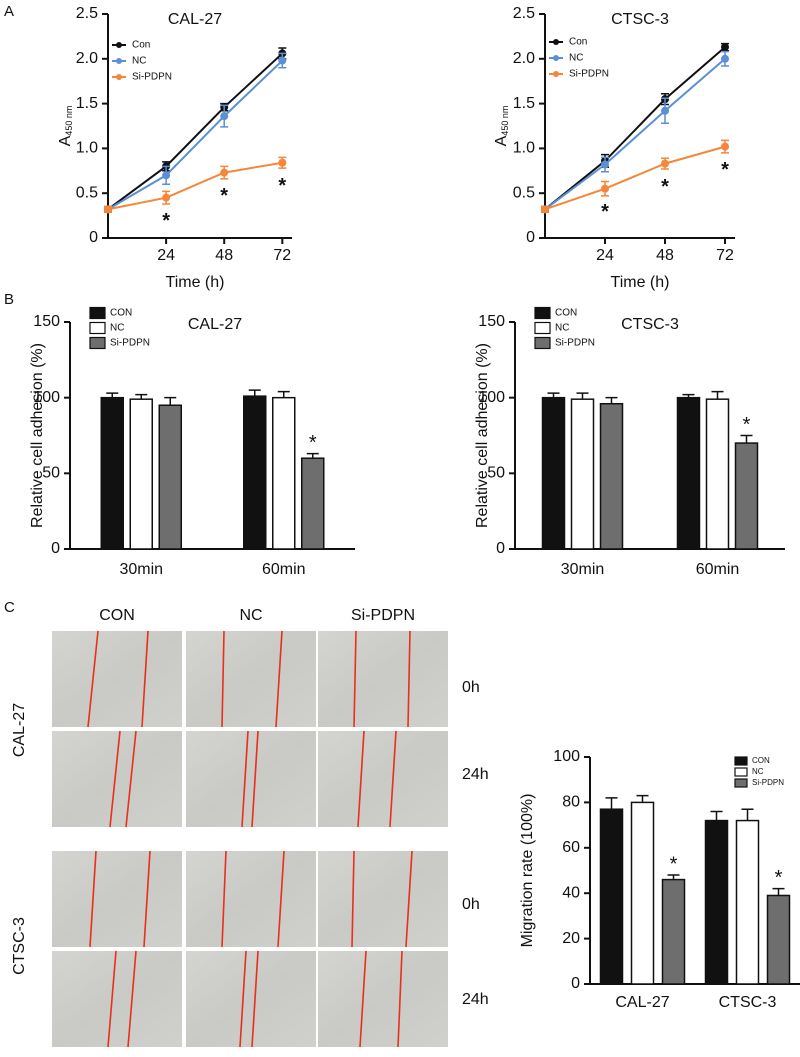 The image size is (800, 1057). I want to click on row-label: CAL-27, so click(19, 730).